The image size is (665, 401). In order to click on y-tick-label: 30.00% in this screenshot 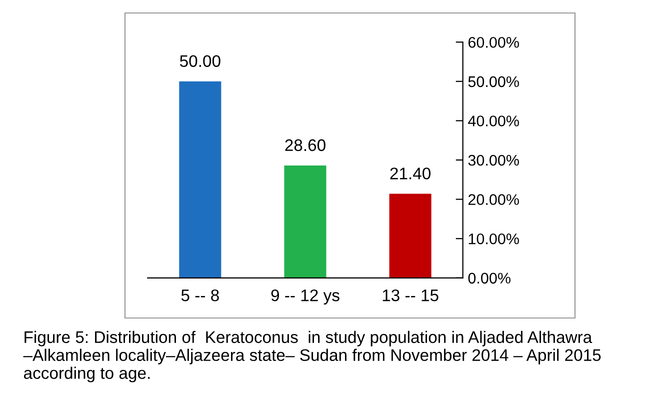, I will do `click(493, 160)`.